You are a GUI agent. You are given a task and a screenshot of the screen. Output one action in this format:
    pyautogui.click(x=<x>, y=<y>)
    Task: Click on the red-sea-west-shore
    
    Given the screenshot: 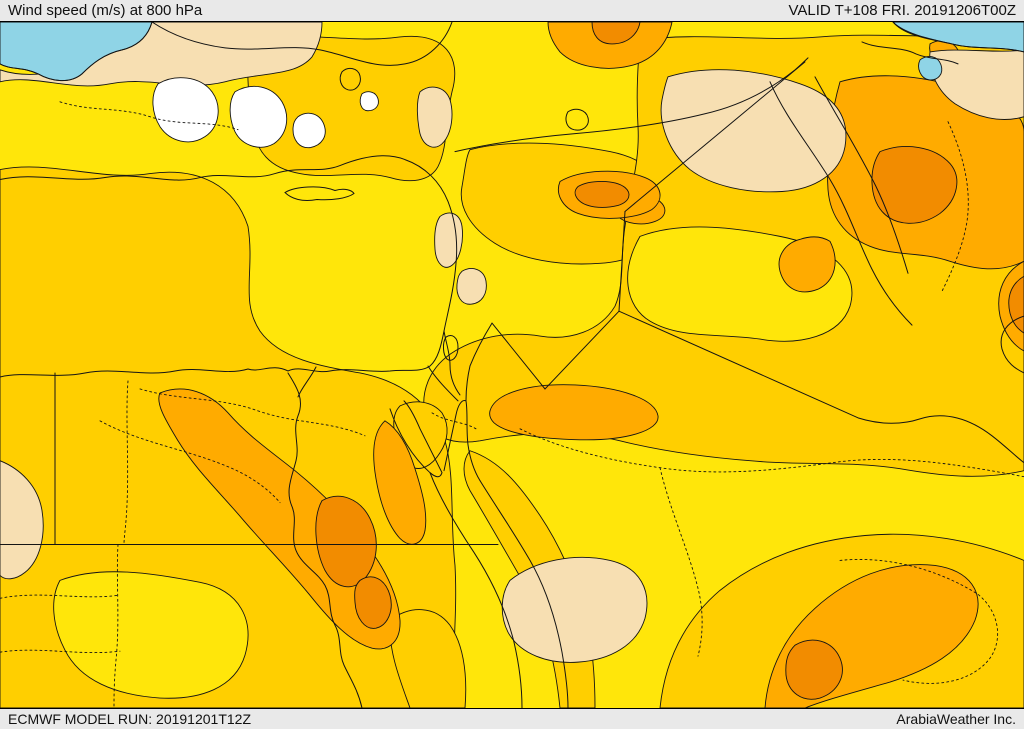 What is the action you would take?
    pyautogui.click(x=476, y=590)
    